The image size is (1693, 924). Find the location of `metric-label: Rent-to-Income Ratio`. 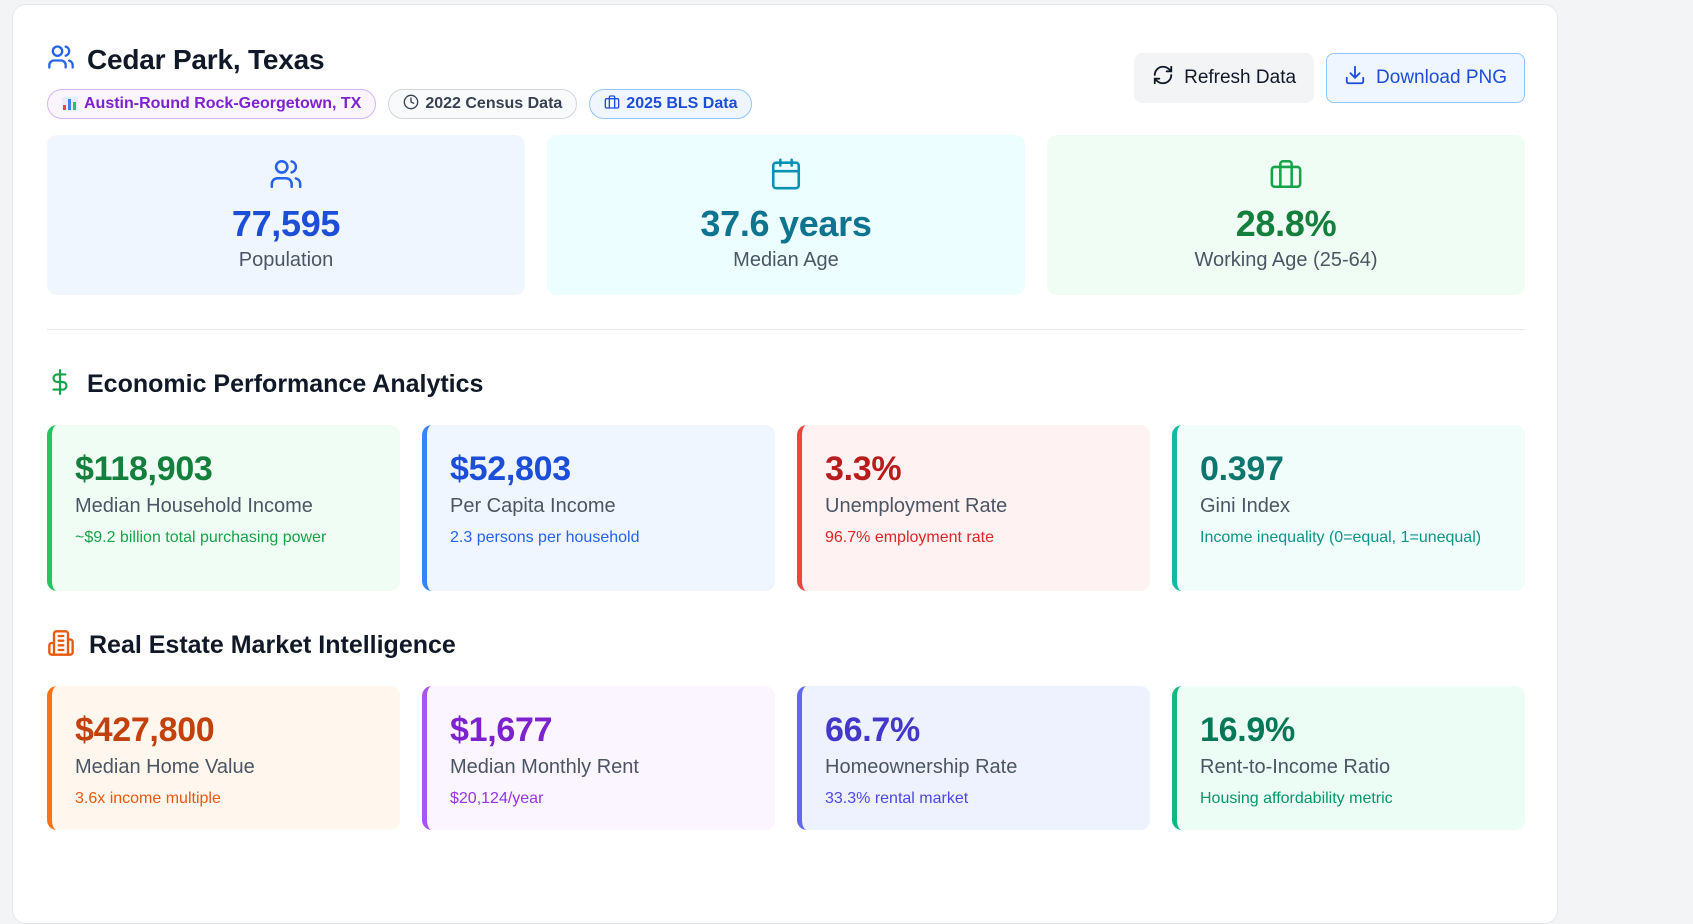

metric-label: Rent-to-Income Ratio is located at coordinates (1295, 767).